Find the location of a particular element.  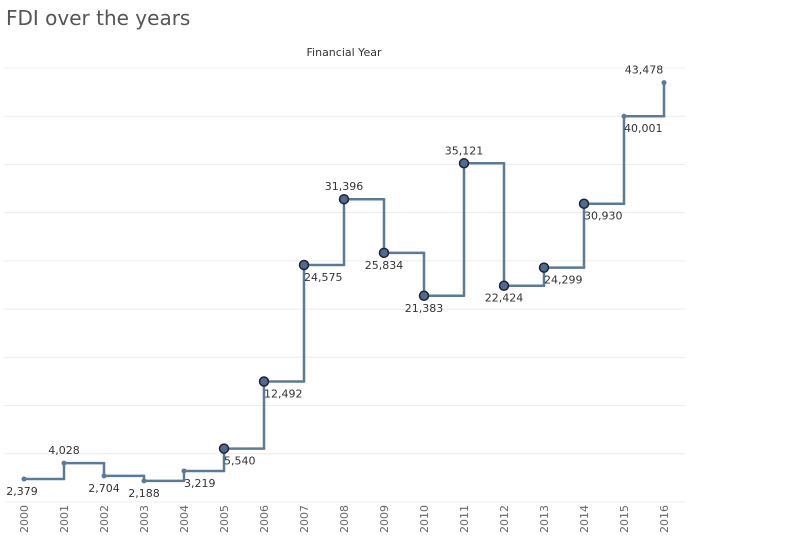

data-point-2003 is located at coordinates (144, 481).